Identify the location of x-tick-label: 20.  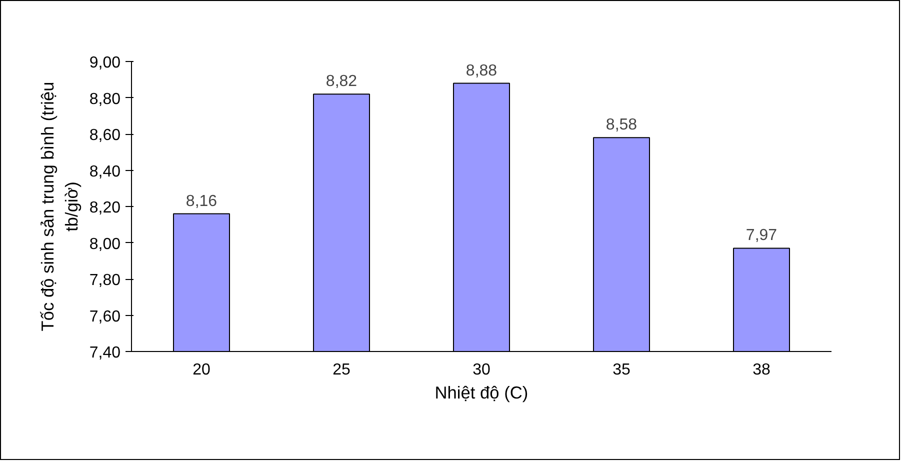
(201, 370).